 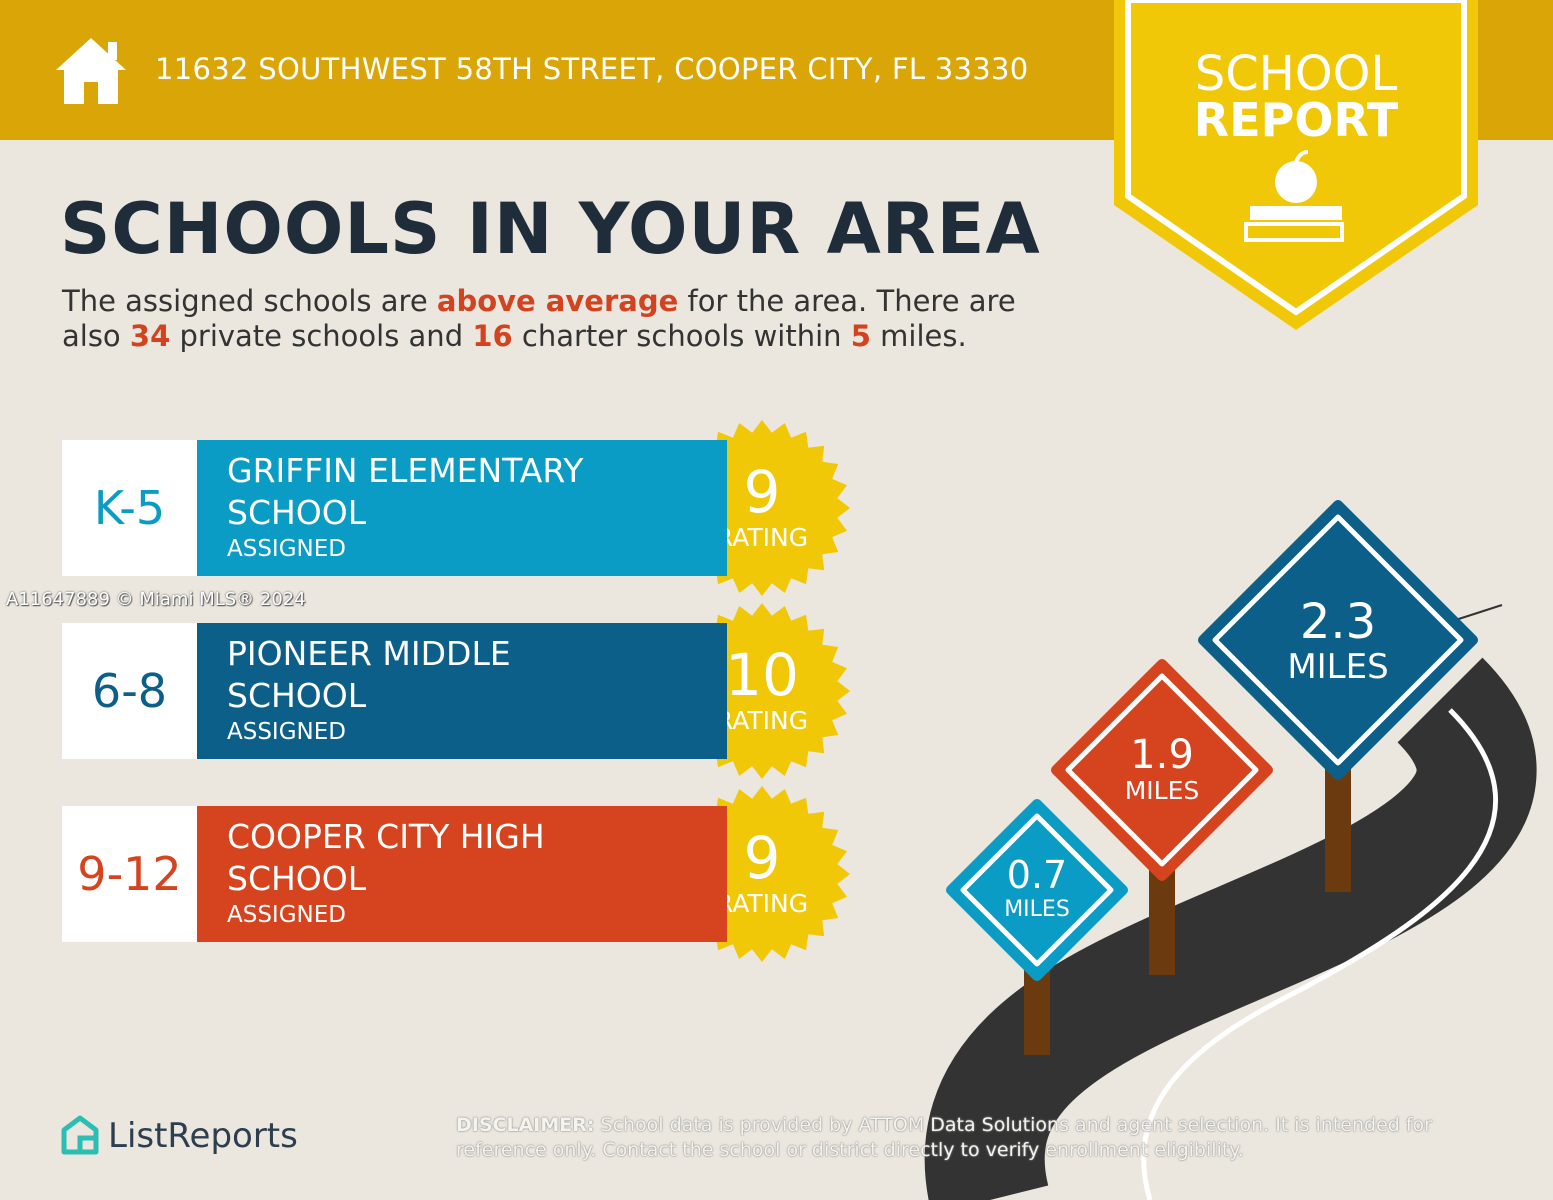 I want to click on intro-text: charter schools within, so click(x=681, y=336).